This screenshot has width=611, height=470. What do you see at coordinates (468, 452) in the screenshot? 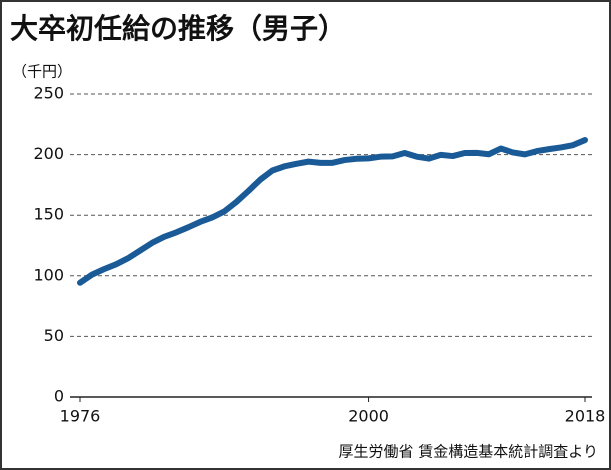
I see `source: 厚生労働省 賃金構造基本統計調査より` at bounding box center [468, 452].